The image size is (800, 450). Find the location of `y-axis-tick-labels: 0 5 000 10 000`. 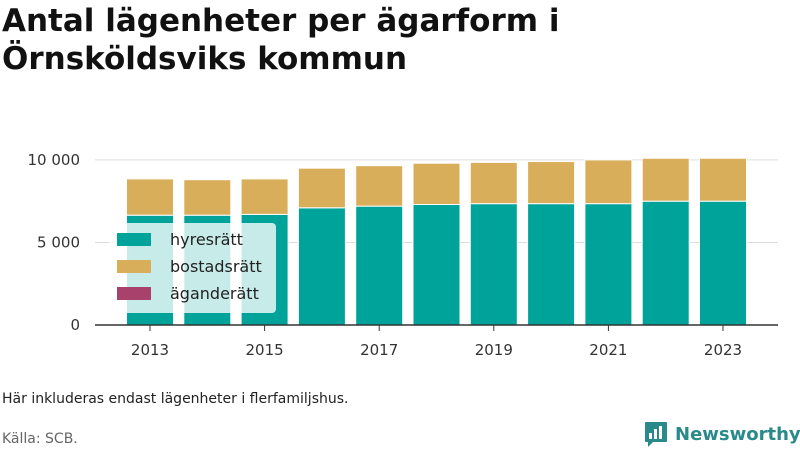

y-axis-tick-labels: 0 5 000 10 000 is located at coordinates (54, 242).